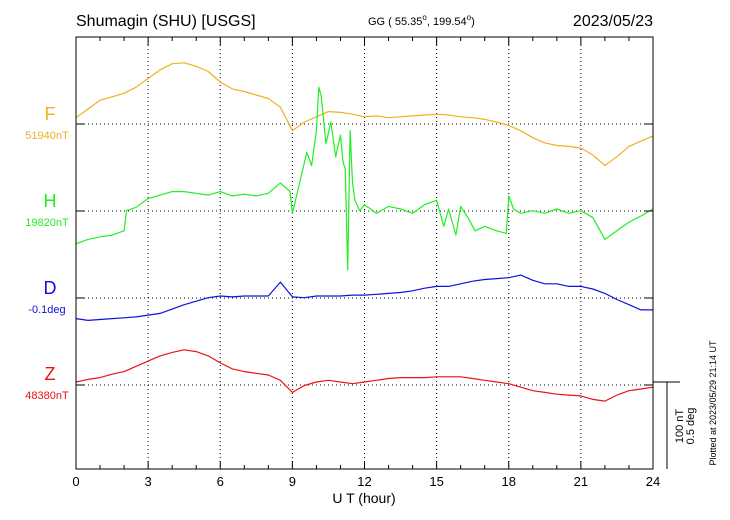 Image resolution: width=730 pixels, height=520 pixels. I want to click on x-tick-label: 18, so click(509, 481).